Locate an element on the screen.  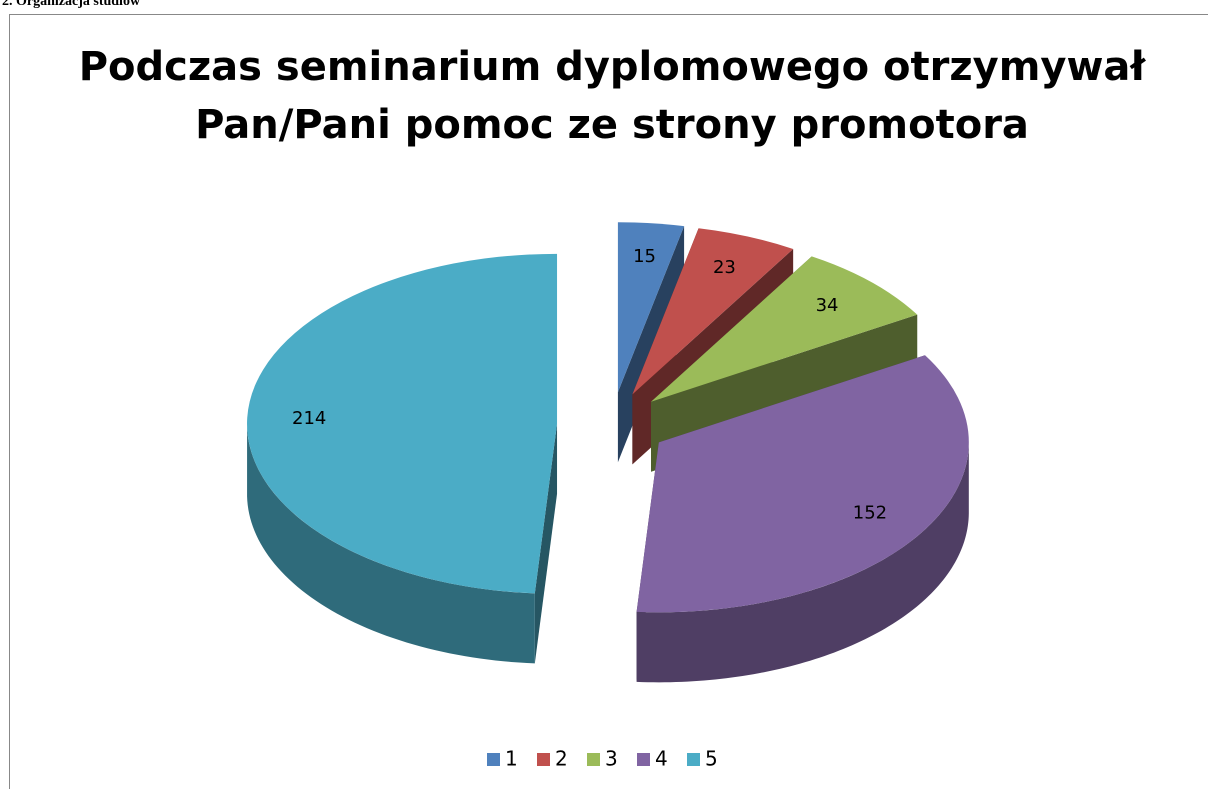
data-label: 23 is located at coordinates (724, 267).